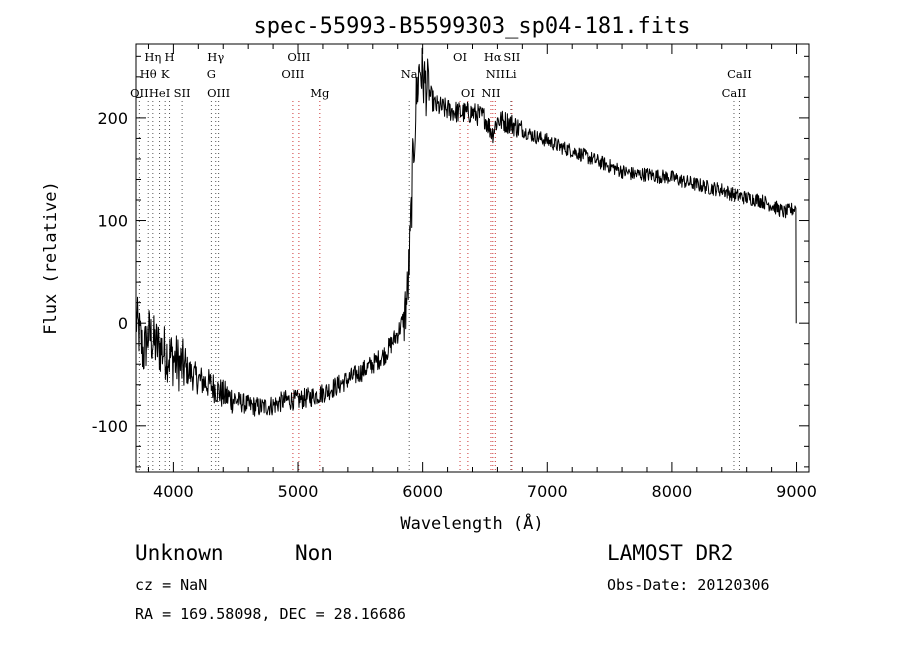 This screenshot has height=650, width=900. Describe the element at coordinates (739, 74) in the screenshot. I see `line-label-22: CaII` at that location.